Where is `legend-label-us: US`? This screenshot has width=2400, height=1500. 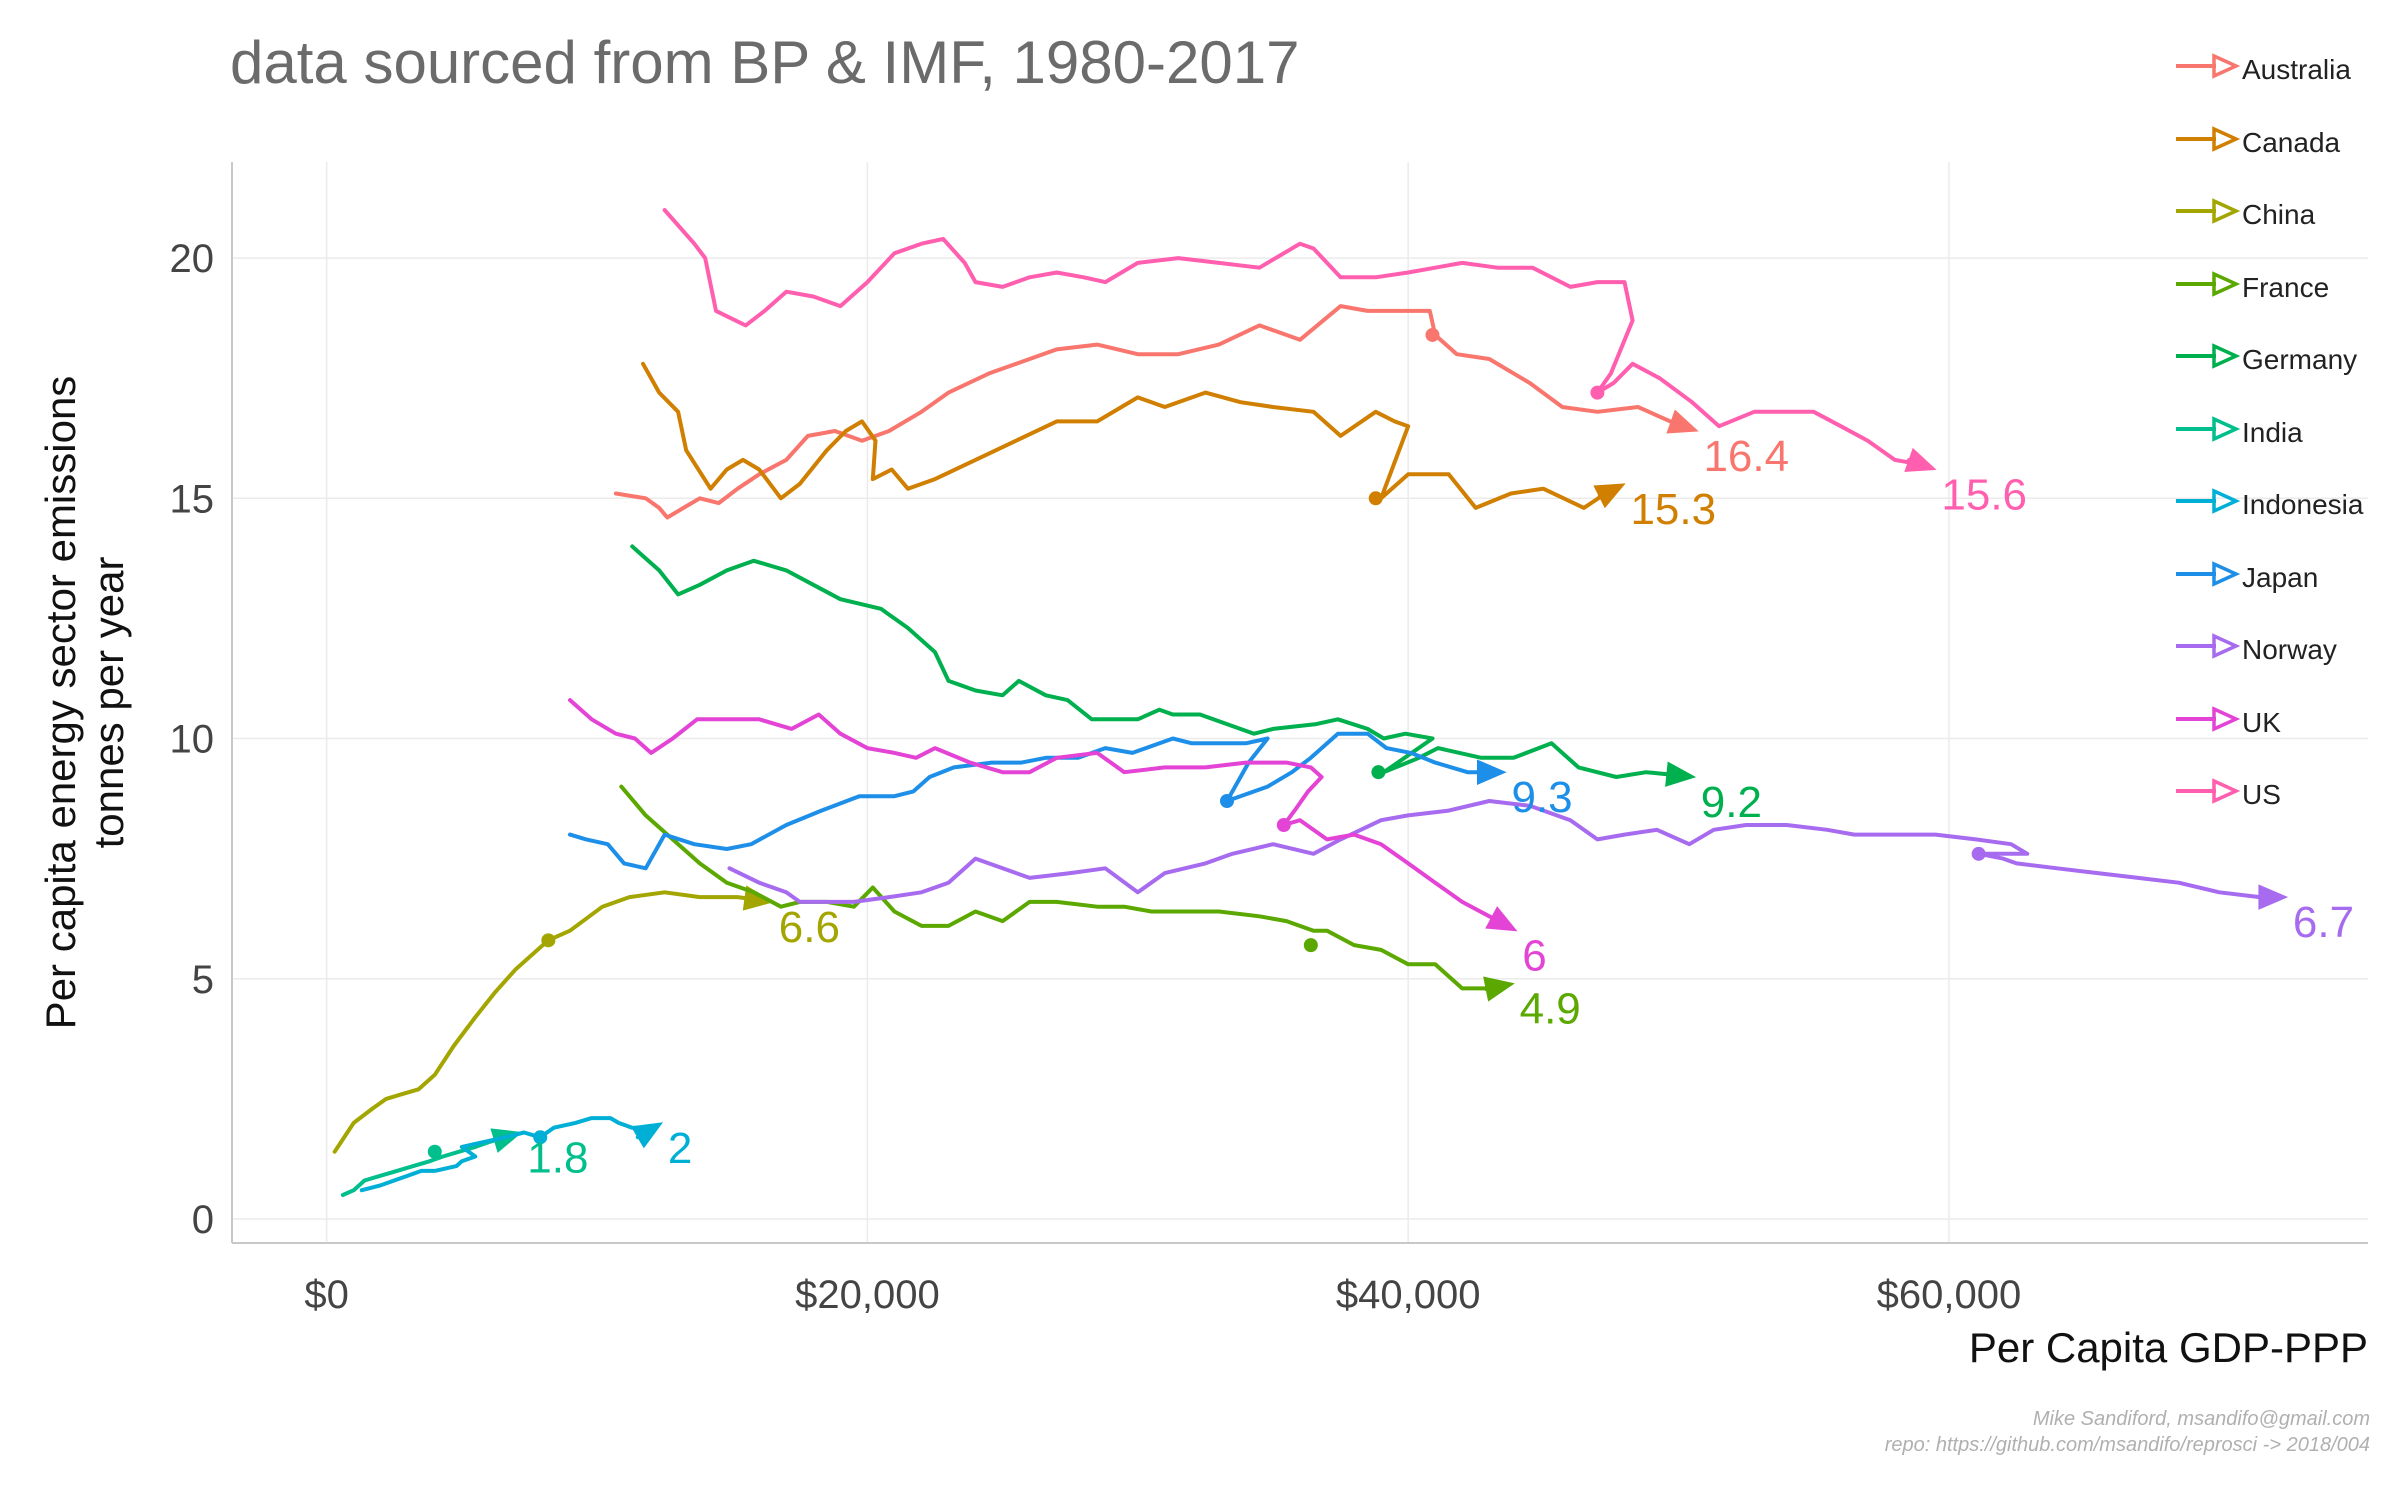 legend-label-us: US is located at coordinates (2261, 794).